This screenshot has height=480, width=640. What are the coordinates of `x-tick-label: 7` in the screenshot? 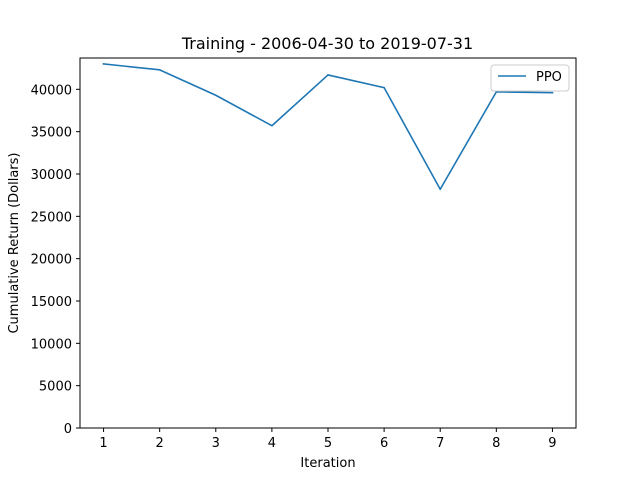 It's located at (440, 443).